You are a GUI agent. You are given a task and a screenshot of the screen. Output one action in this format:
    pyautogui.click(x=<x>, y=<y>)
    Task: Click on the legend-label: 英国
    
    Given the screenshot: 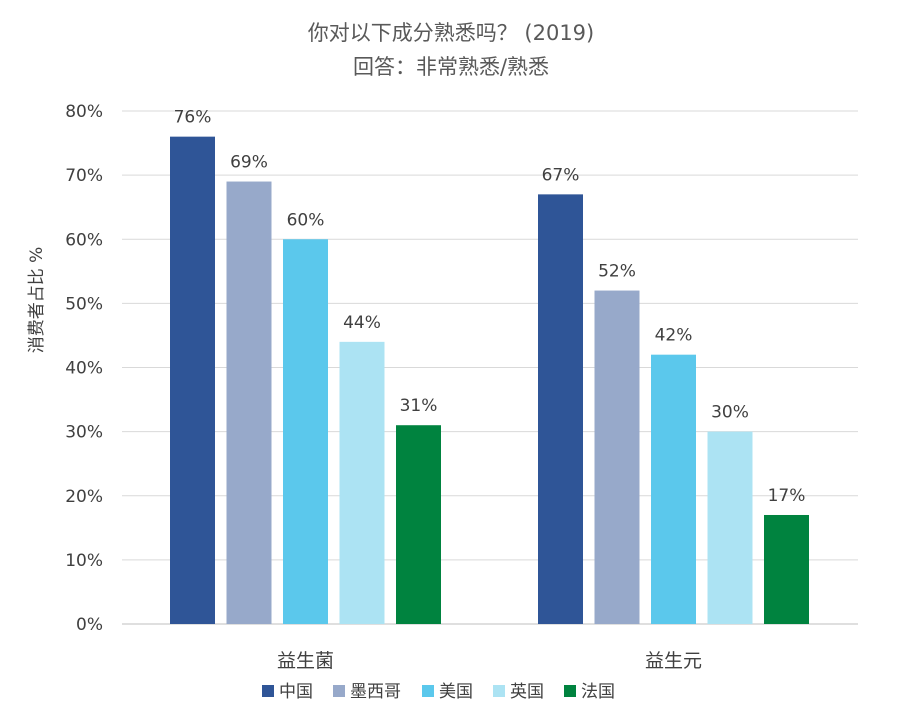 What is the action you would take?
    pyautogui.click(x=527, y=692)
    